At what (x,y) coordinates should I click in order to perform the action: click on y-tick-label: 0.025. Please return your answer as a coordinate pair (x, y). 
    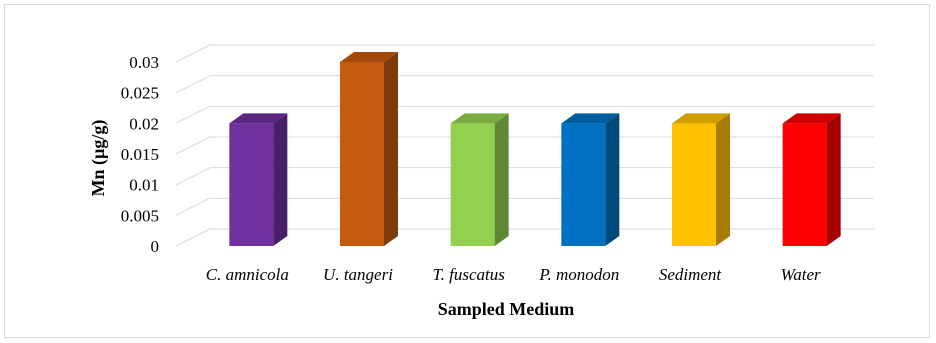
    Looking at the image, I should click on (140, 93).